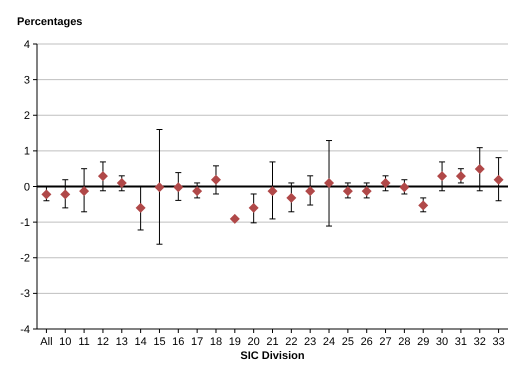  Describe the element at coordinates (385, 342) in the screenshot. I see `x-tick-label: 27` at that location.